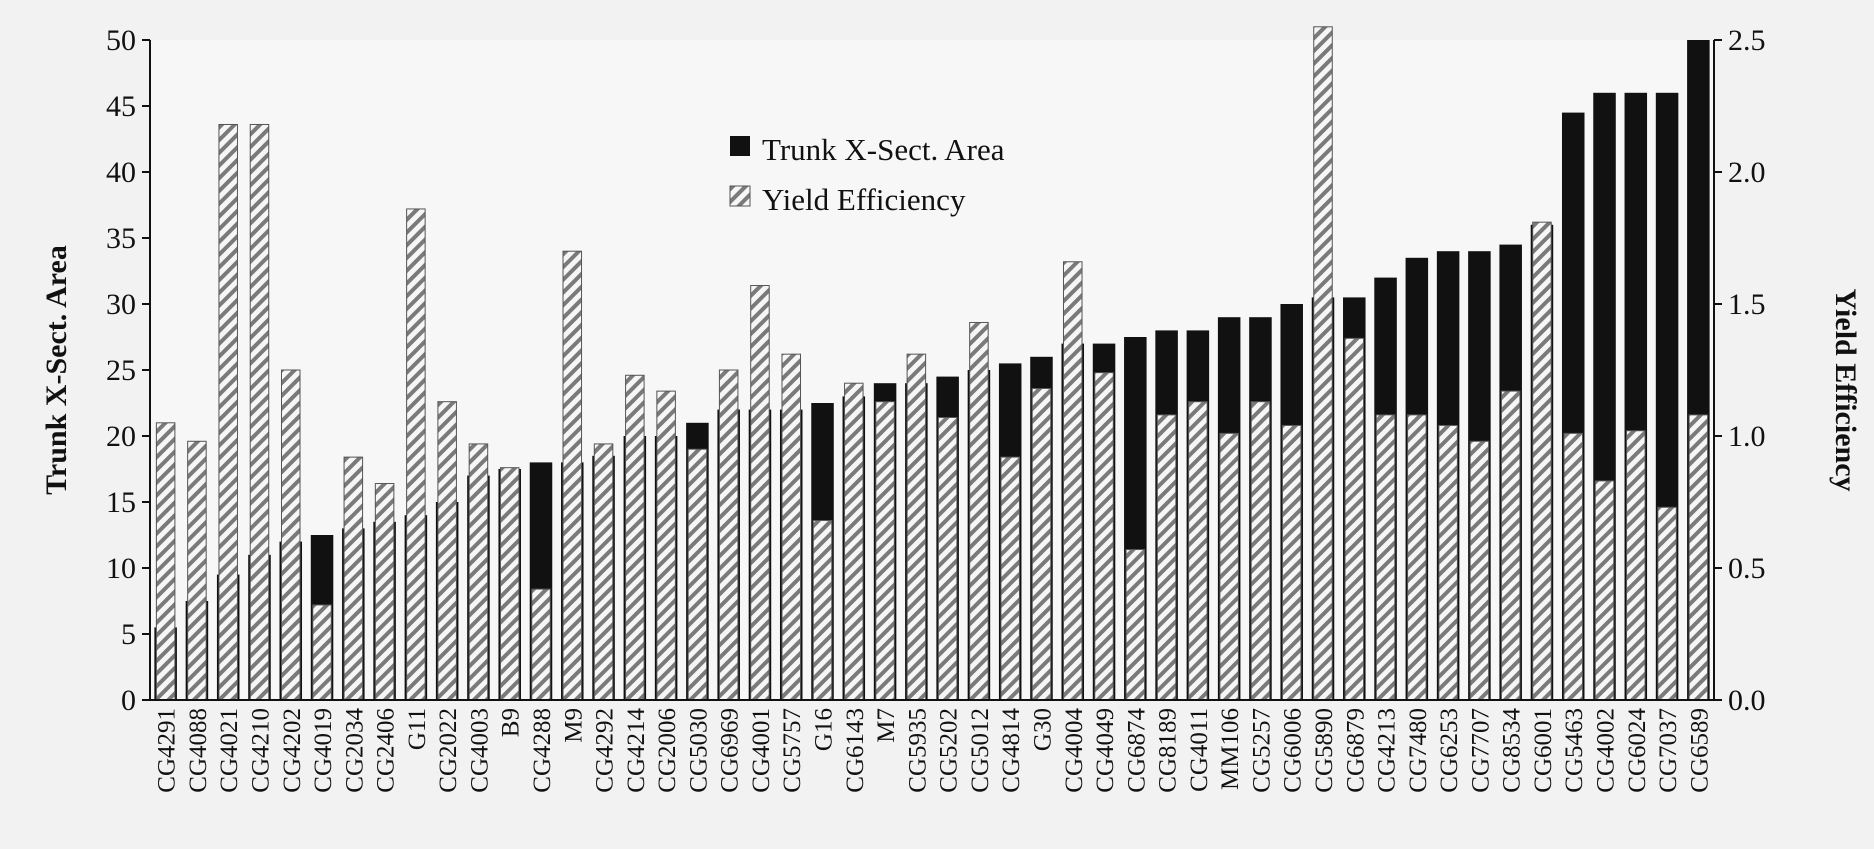  Describe the element at coordinates (1072, 481) in the screenshot. I see `yield-bar-cg4004` at that location.